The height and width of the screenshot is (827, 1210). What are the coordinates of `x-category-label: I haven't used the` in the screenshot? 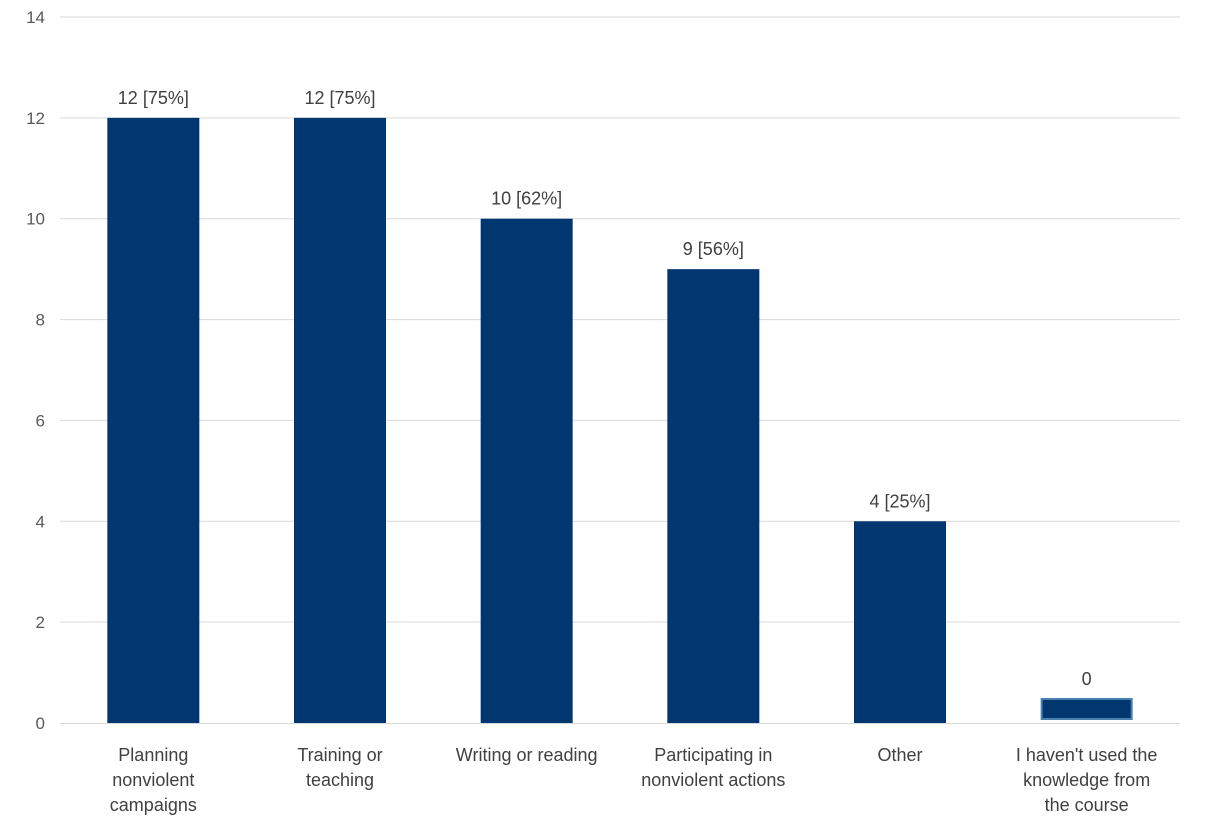 It's located at (1087, 755).